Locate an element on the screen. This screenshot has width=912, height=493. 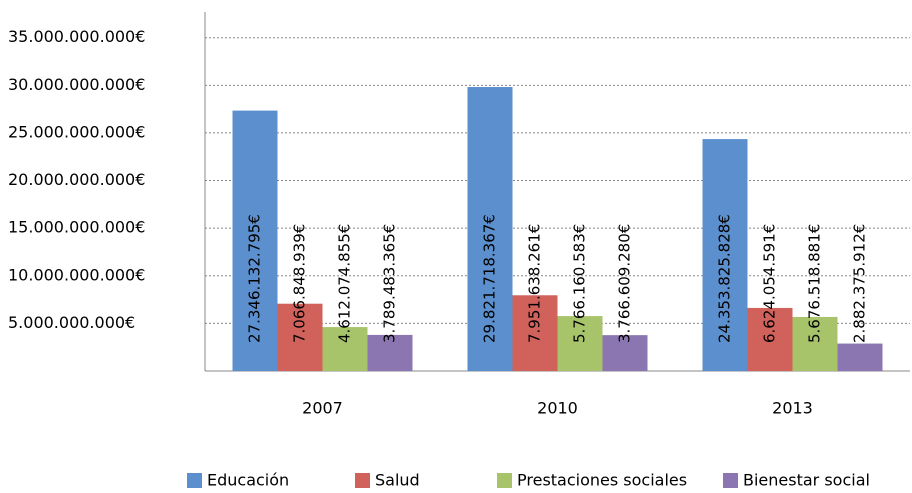
value-label: 29.821.718.367€ is located at coordinates (490, 278).